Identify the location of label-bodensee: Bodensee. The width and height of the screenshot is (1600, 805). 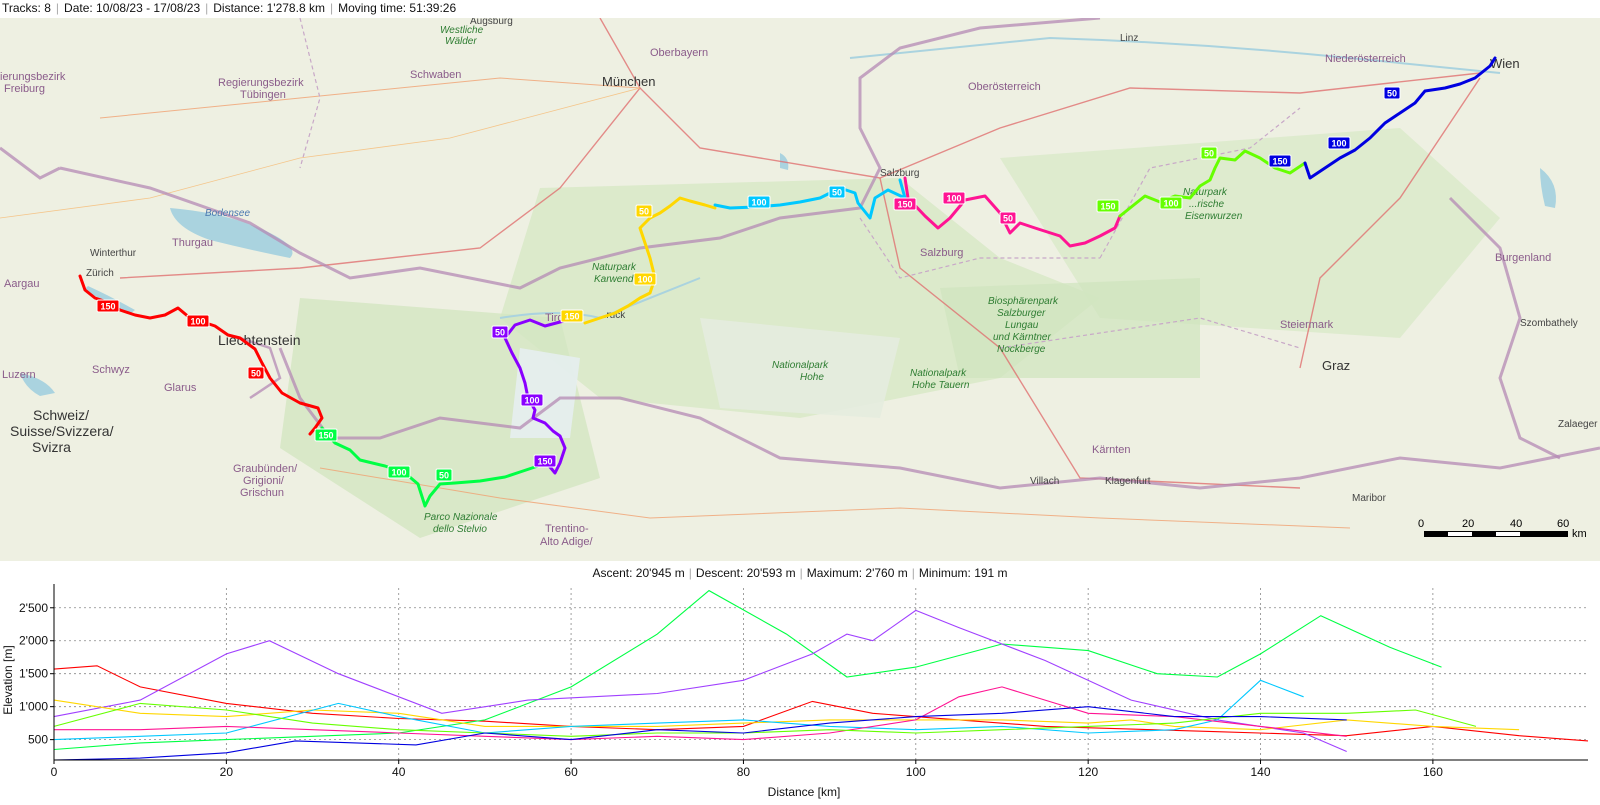
(227, 213).